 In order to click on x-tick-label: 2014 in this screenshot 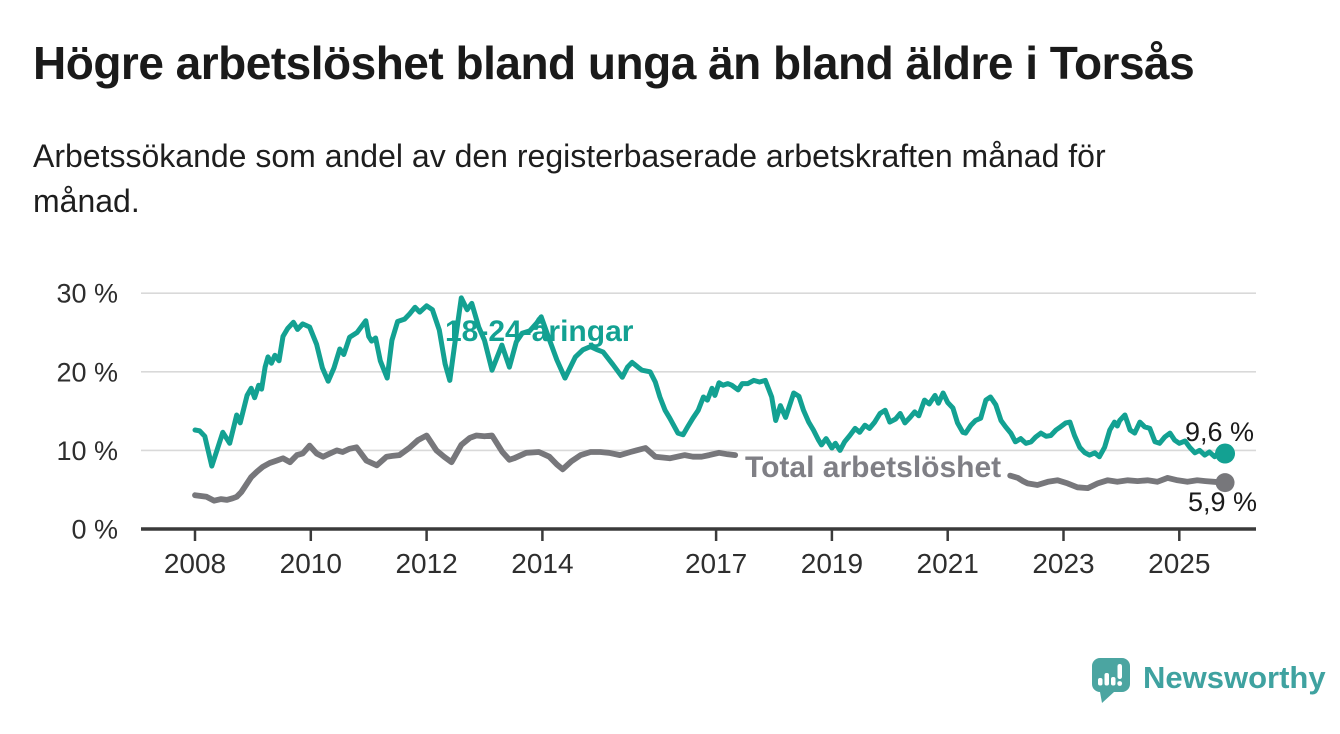, I will do `click(542, 563)`.